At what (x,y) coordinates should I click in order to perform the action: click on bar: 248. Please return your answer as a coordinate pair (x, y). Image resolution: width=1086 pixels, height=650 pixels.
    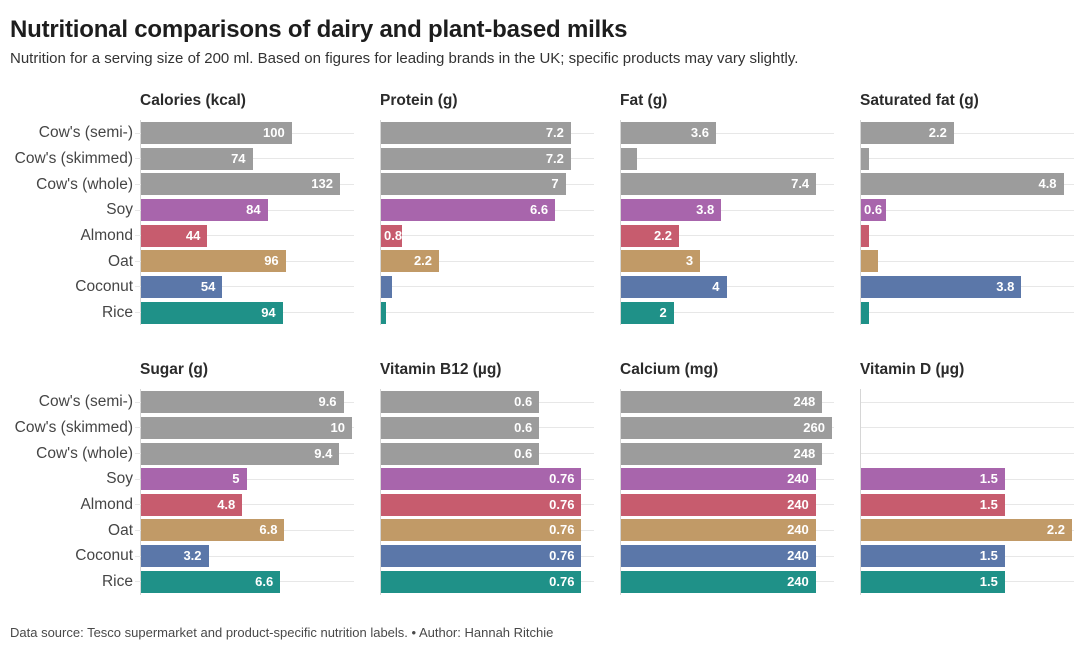
    Looking at the image, I should click on (722, 453).